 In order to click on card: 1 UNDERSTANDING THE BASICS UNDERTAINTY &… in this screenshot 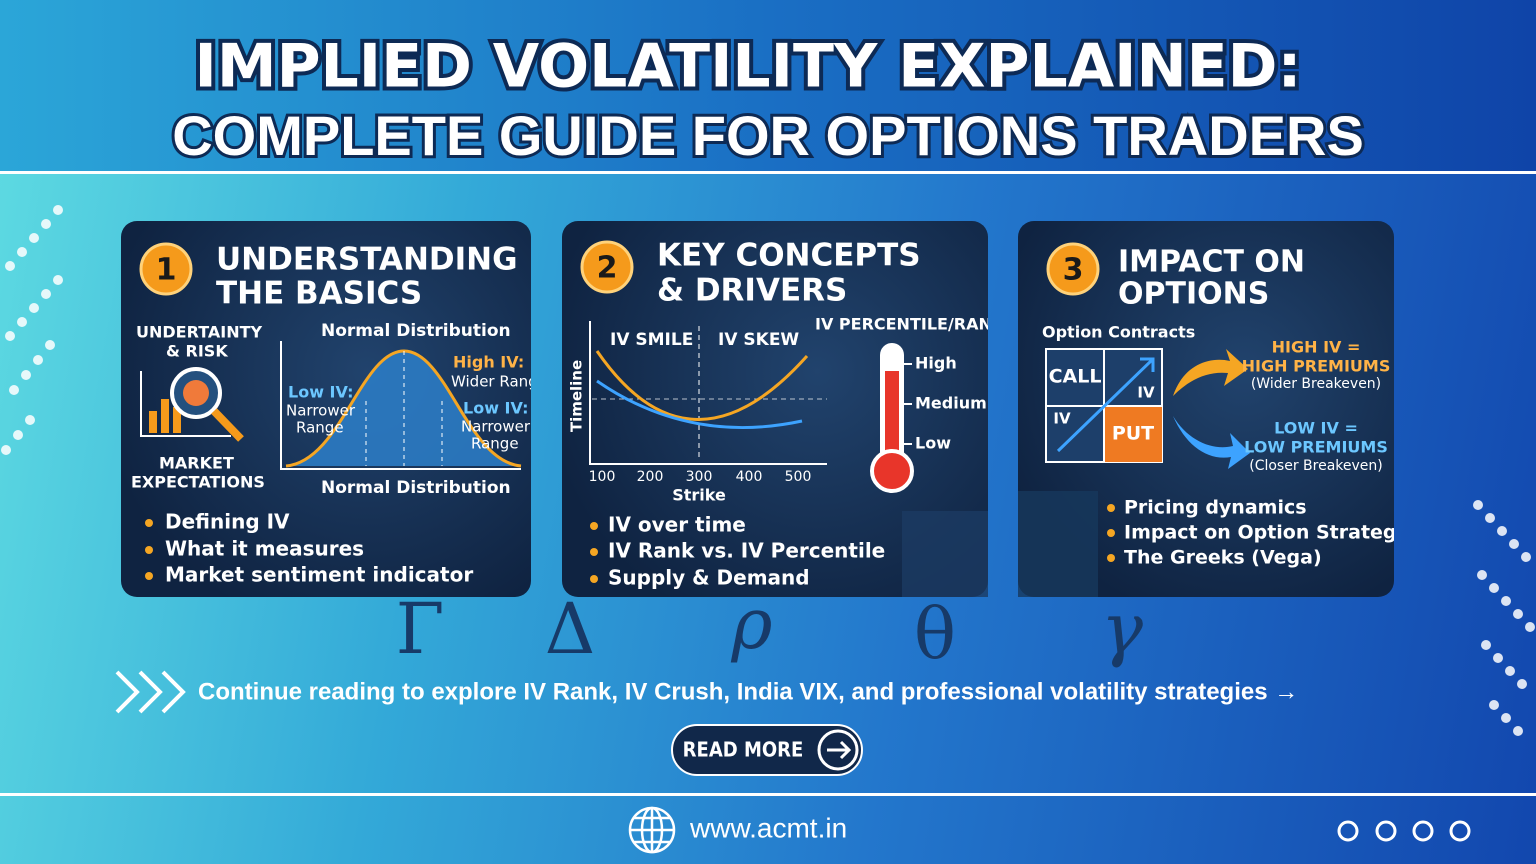, I will do `click(334, 409)`.